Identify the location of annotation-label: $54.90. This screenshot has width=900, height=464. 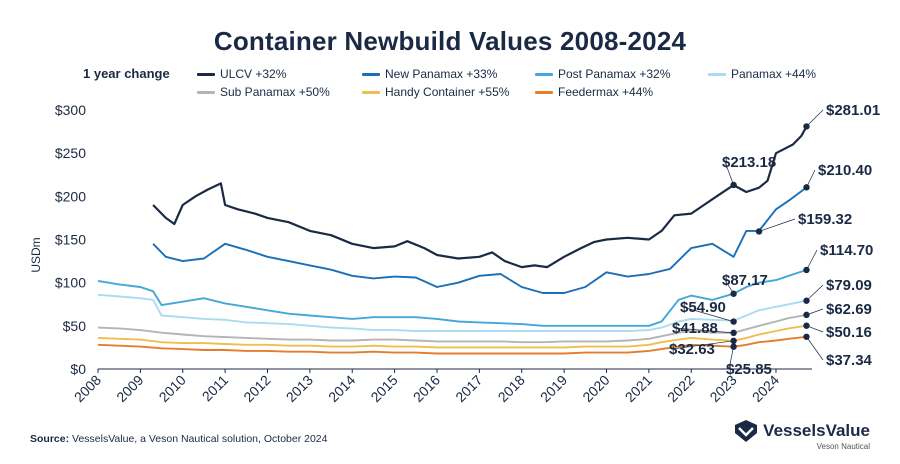
(703, 307).